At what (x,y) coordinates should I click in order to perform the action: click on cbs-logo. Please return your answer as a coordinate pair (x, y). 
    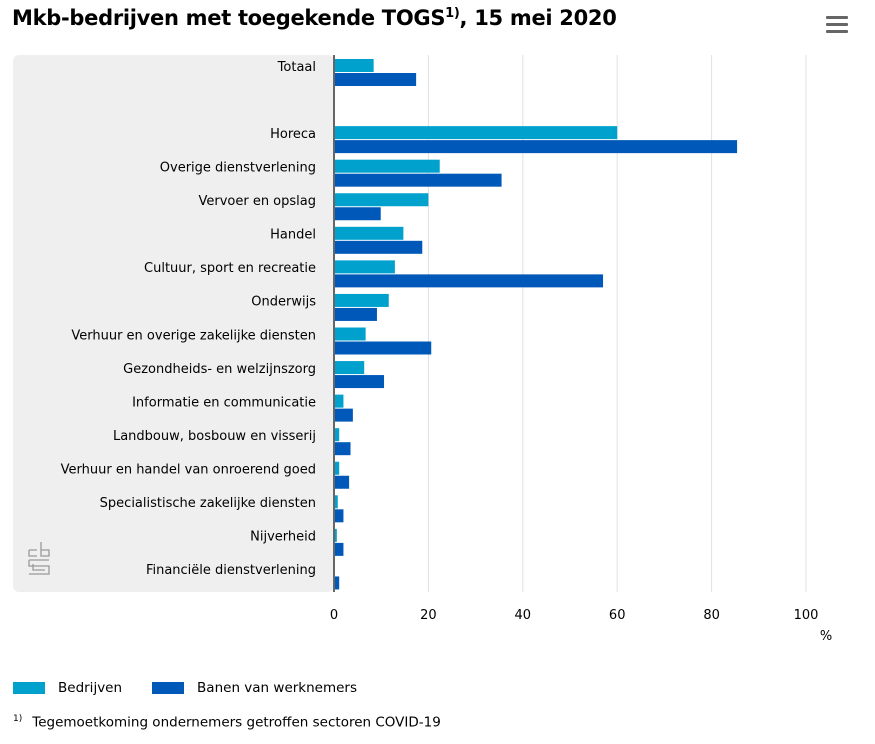
    Looking at the image, I should click on (39, 558).